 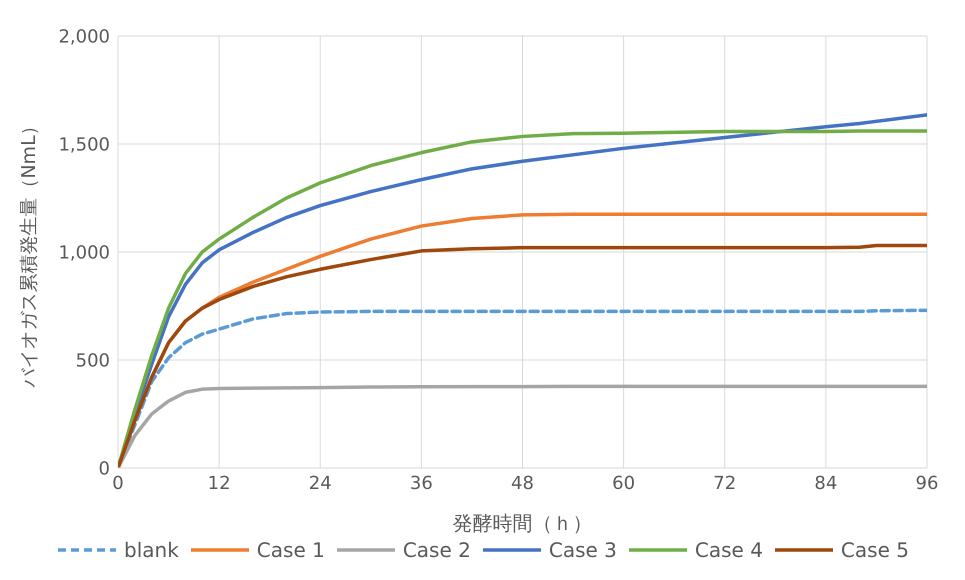 What do you see at coordinates (290, 550) in the screenshot?
I see `legend-label: Case 1` at bounding box center [290, 550].